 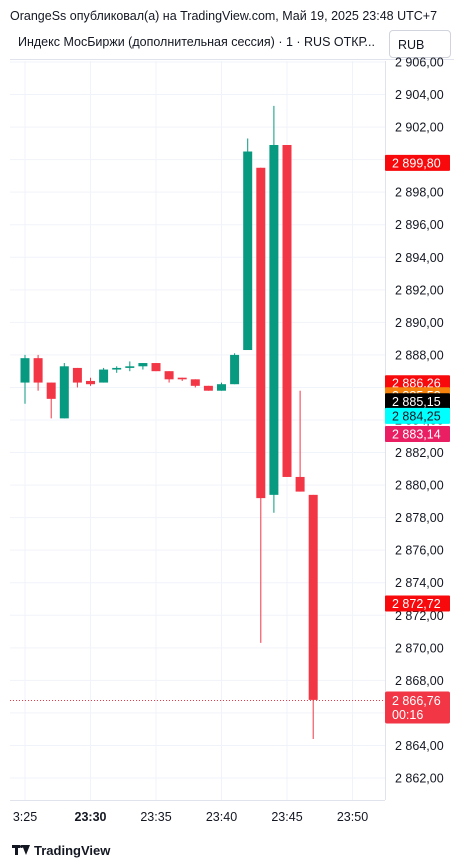 What do you see at coordinates (419, 746) in the screenshot?
I see `y-axis-tick-label: 2 864,00` at bounding box center [419, 746].